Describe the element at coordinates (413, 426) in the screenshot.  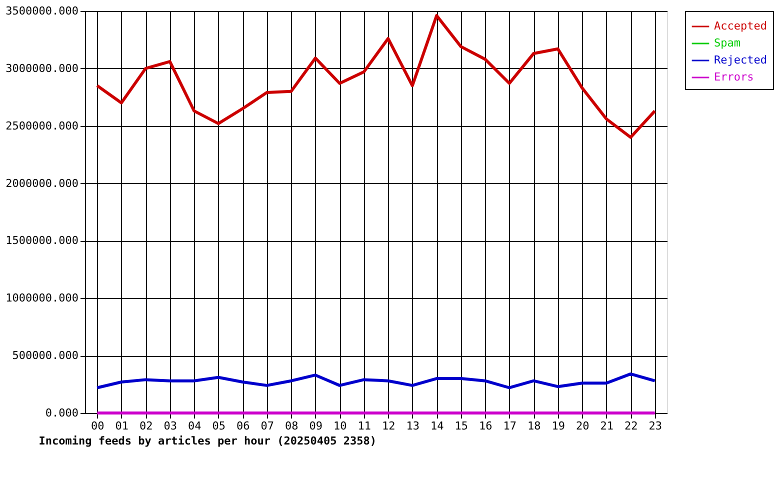
I see `x-tick-label: 13` at that location.